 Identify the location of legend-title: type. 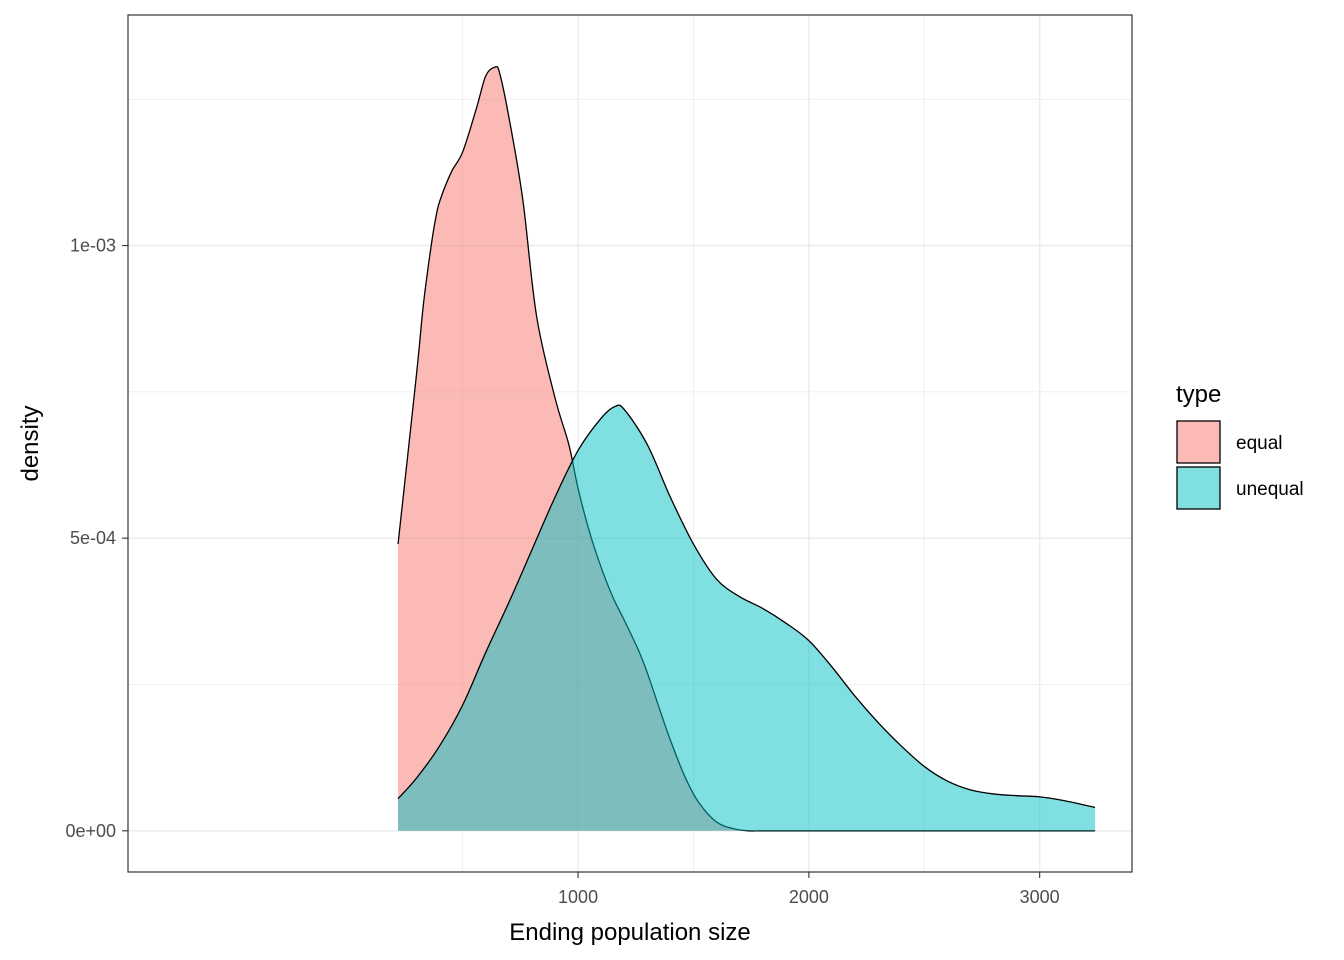
(1198, 394).